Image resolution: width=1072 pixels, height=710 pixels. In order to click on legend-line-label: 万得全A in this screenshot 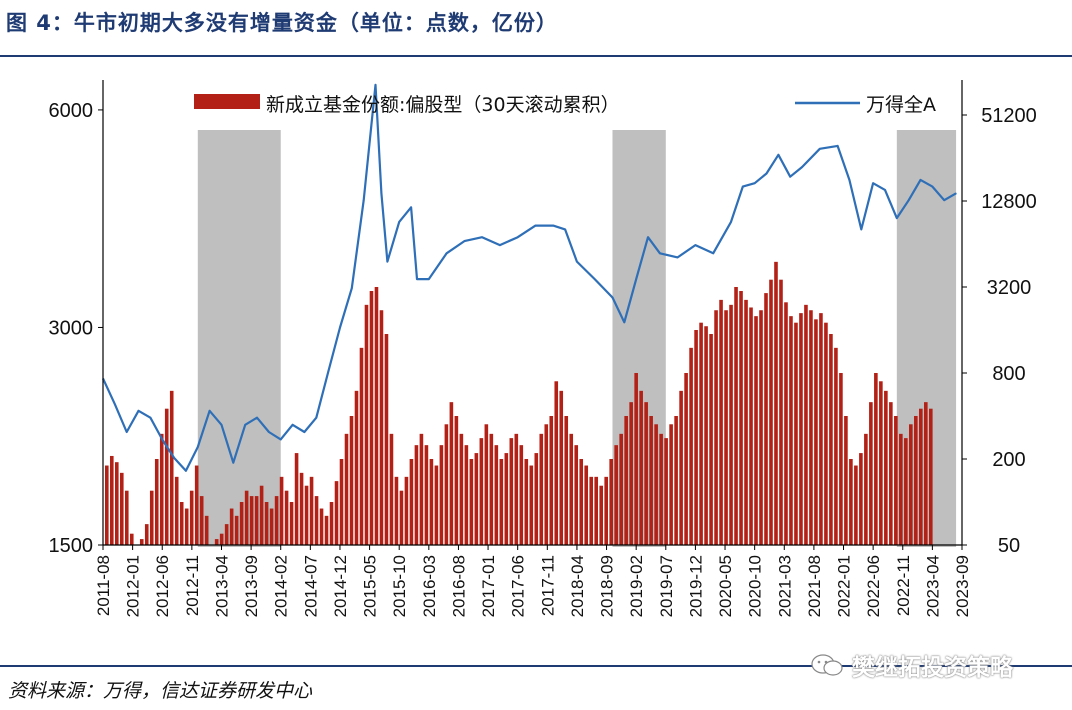, I will do `click(901, 105)`.